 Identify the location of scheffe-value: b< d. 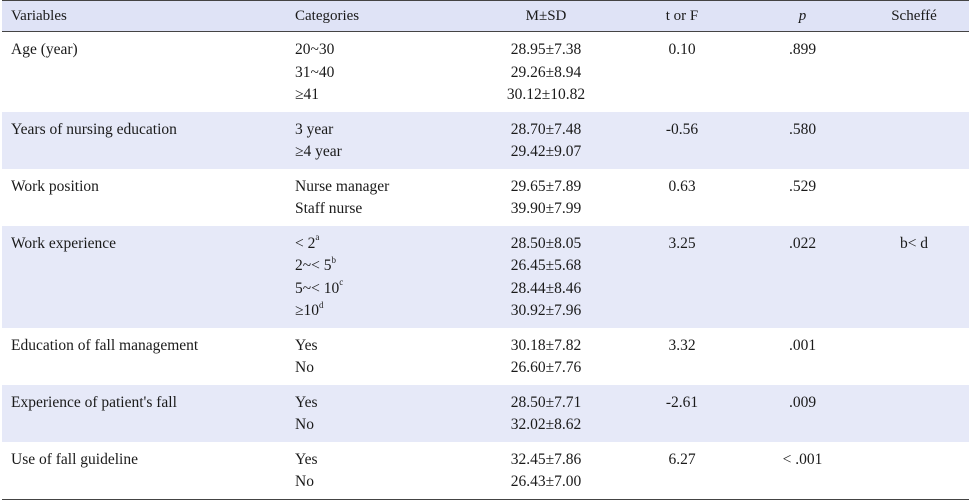
(914, 243).